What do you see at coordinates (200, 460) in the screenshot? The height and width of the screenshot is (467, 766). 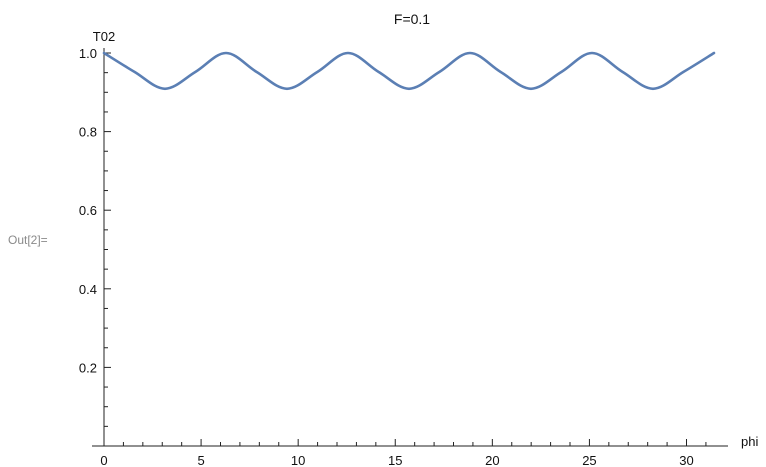 I see `x-tick-label: 5` at bounding box center [200, 460].